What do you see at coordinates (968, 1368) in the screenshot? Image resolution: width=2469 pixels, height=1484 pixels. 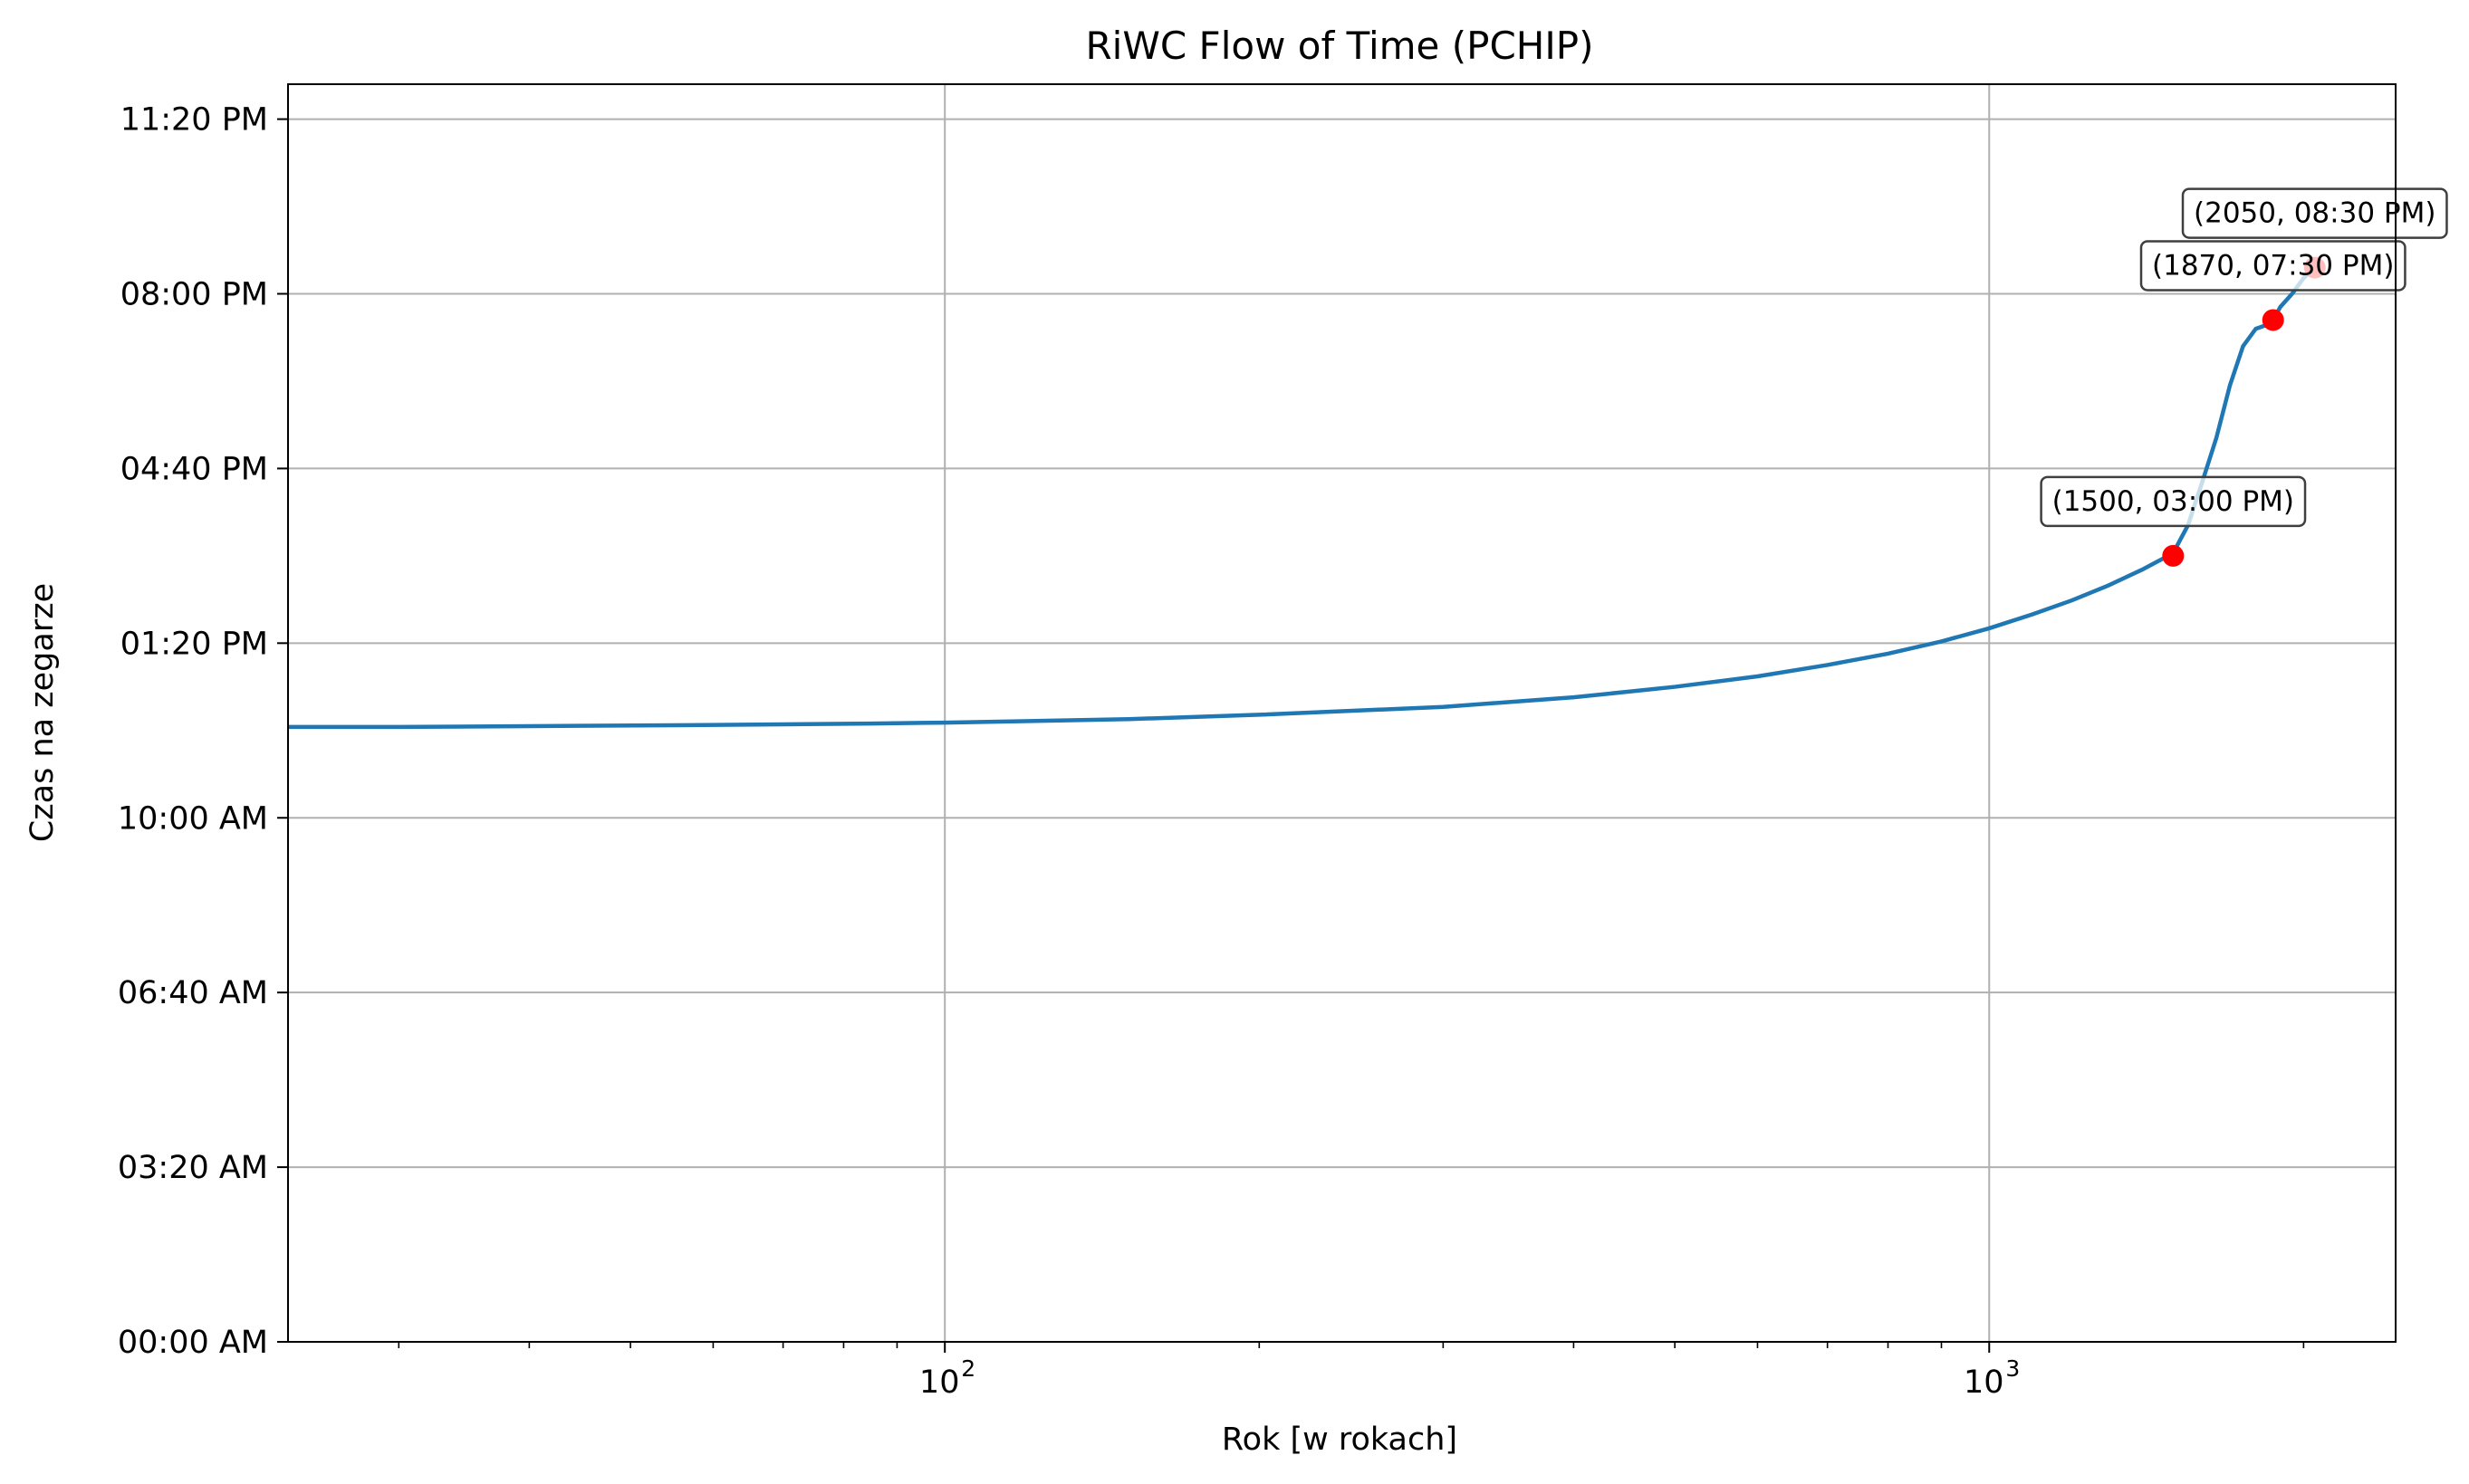 I see `x-tick-exponent: 2` at bounding box center [968, 1368].